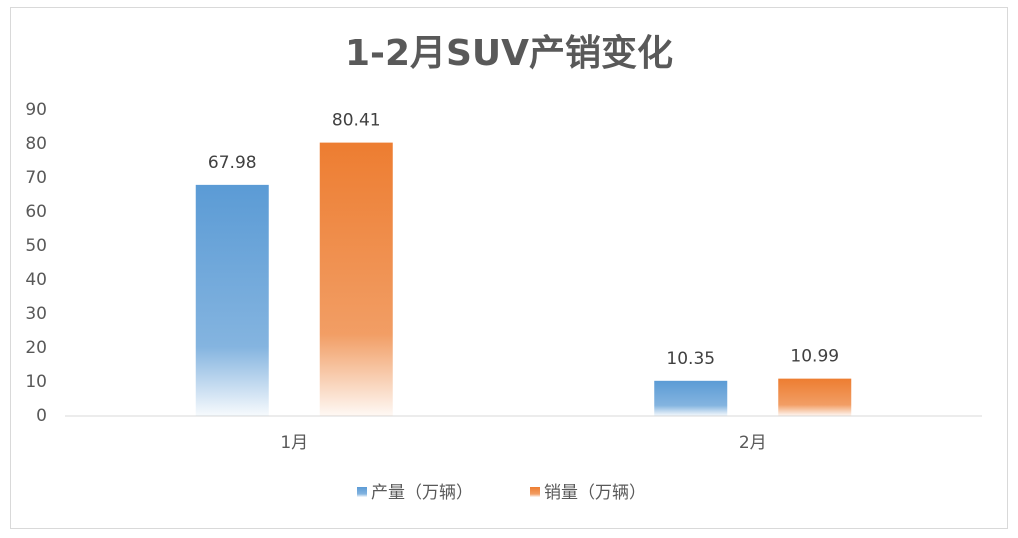 This screenshot has width=1018, height=538. I want to click on legend-label: 产量（万辆）, so click(422, 493).